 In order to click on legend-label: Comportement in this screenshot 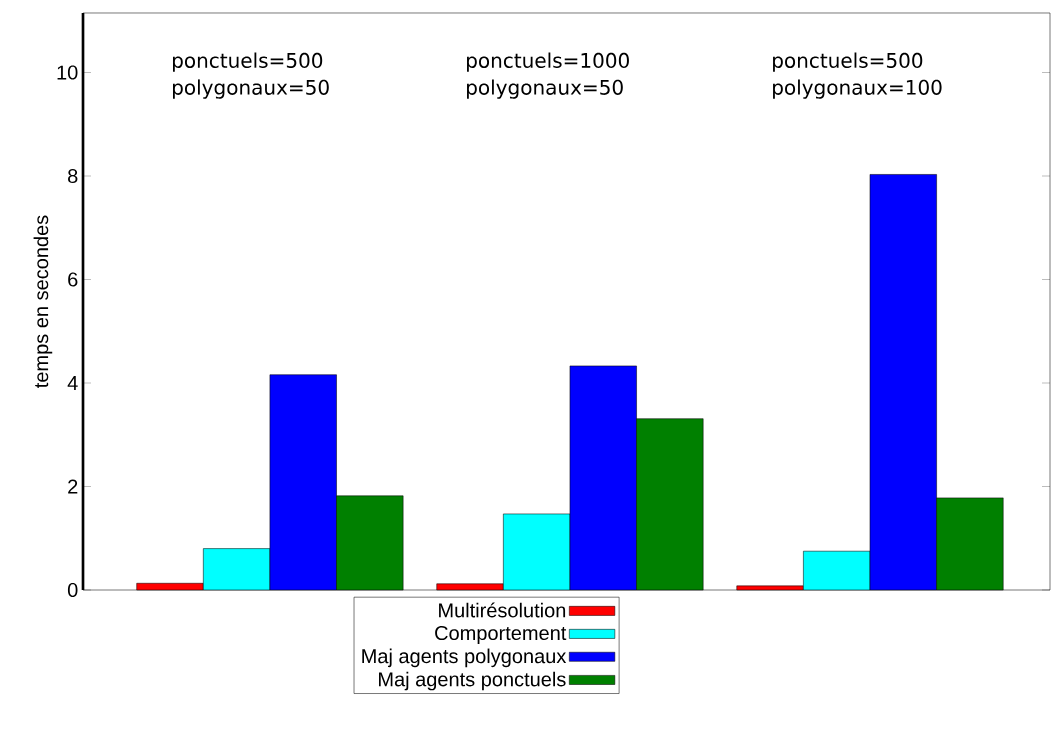, I will do `click(501, 635)`.